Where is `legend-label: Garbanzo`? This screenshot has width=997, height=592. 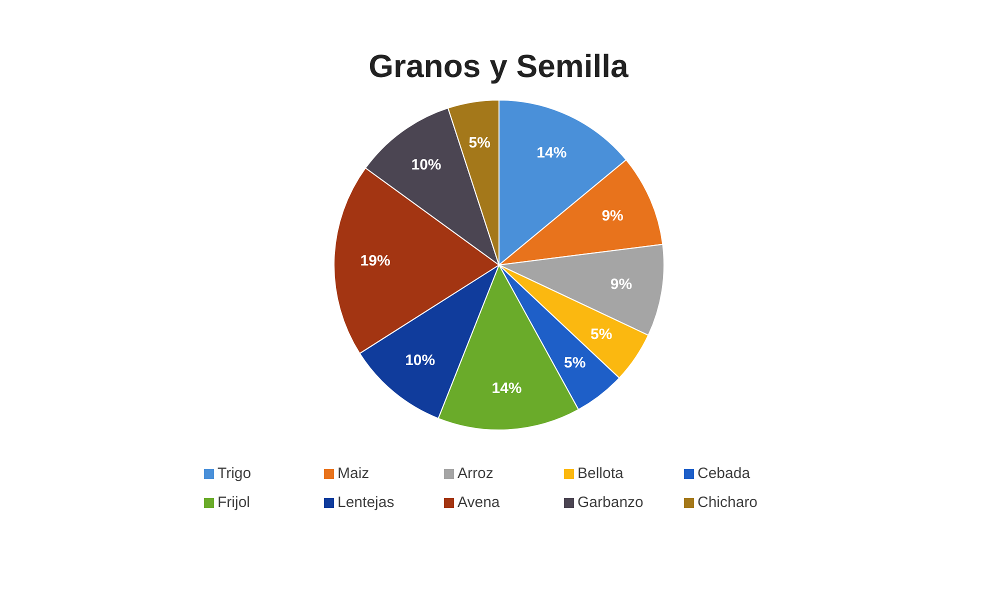
legend-label: Garbanzo is located at coordinates (611, 502).